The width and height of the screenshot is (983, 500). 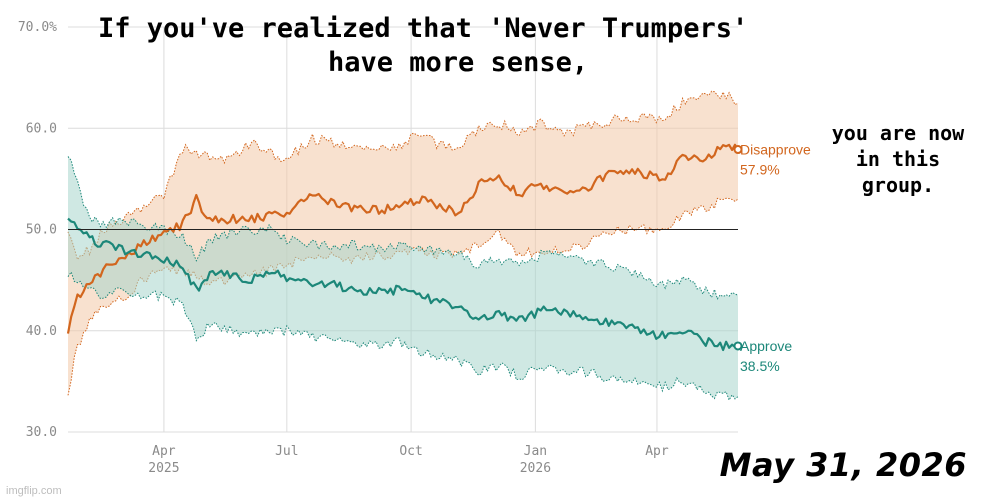 I want to click on y-tick-label: 60.0, so click(x=41, y=128).